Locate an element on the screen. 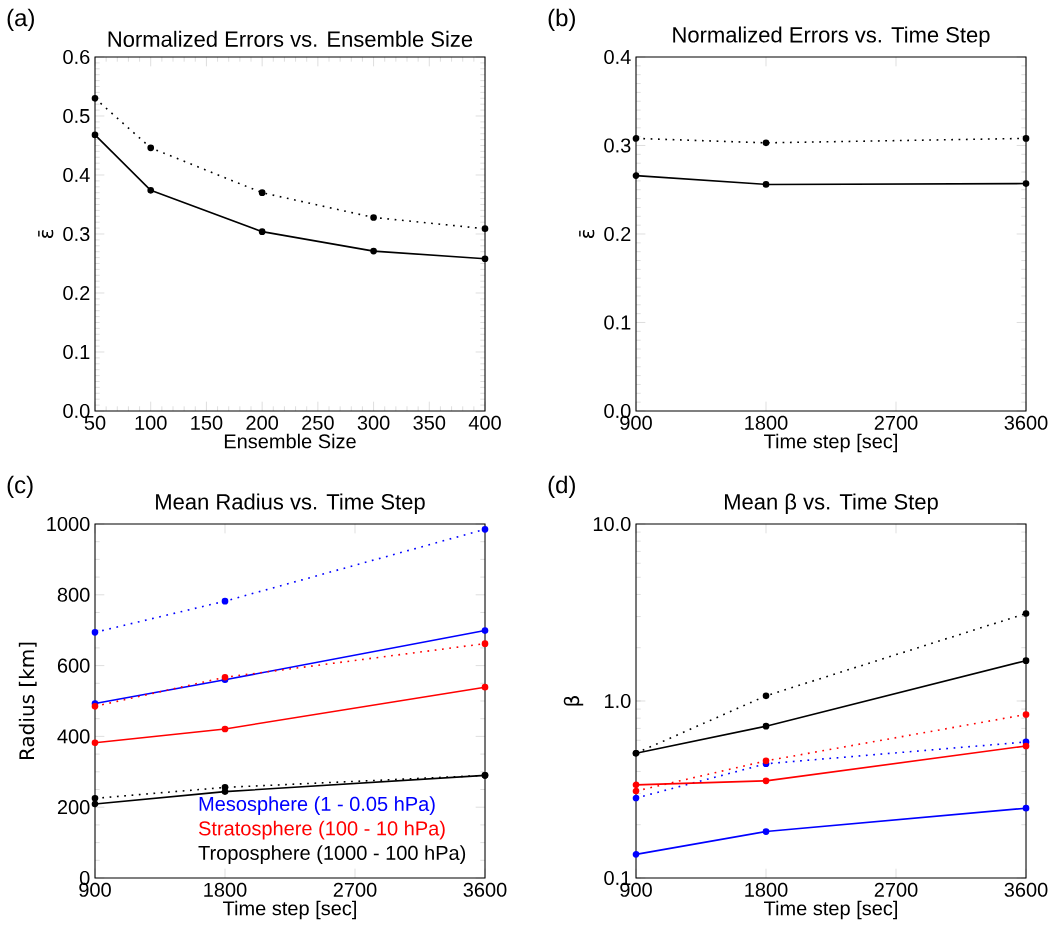  text: (a) is located at coordinates (20, 20).